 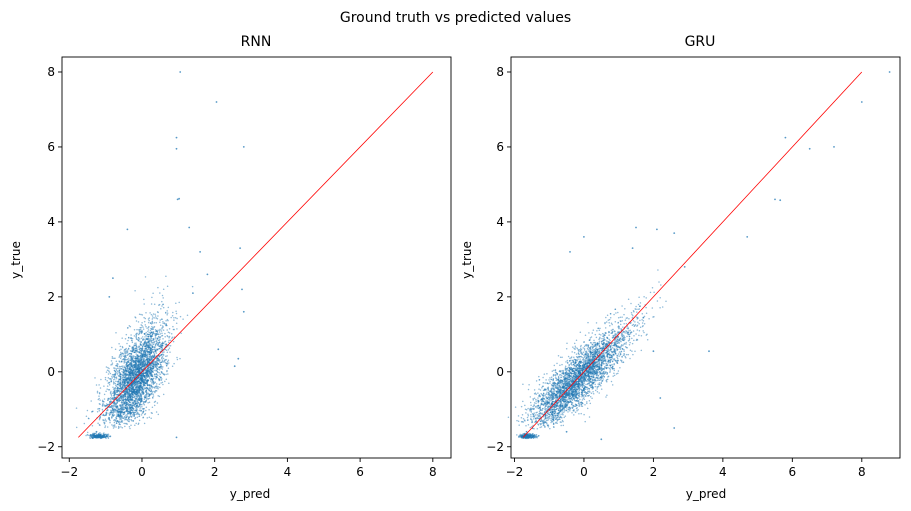 What do you see at coordinates (16, 260) in the screenshot?
I see `y-axis-label-rnn: y_true` at bounding box center [16, 260].